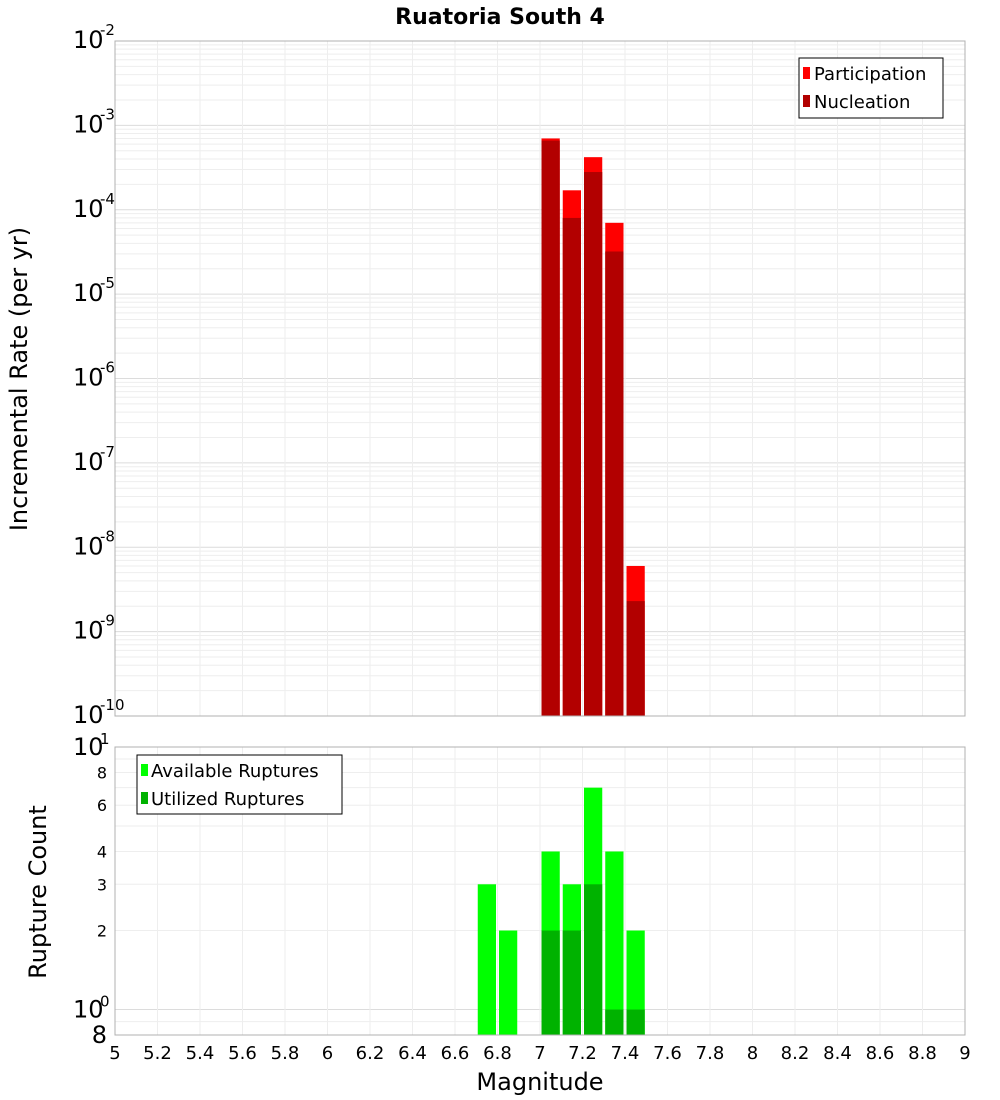 Image resolution: width=1000 pixels, height=1100 pixels. I want to click on x-tick-label: 9, so click(964, 1053).